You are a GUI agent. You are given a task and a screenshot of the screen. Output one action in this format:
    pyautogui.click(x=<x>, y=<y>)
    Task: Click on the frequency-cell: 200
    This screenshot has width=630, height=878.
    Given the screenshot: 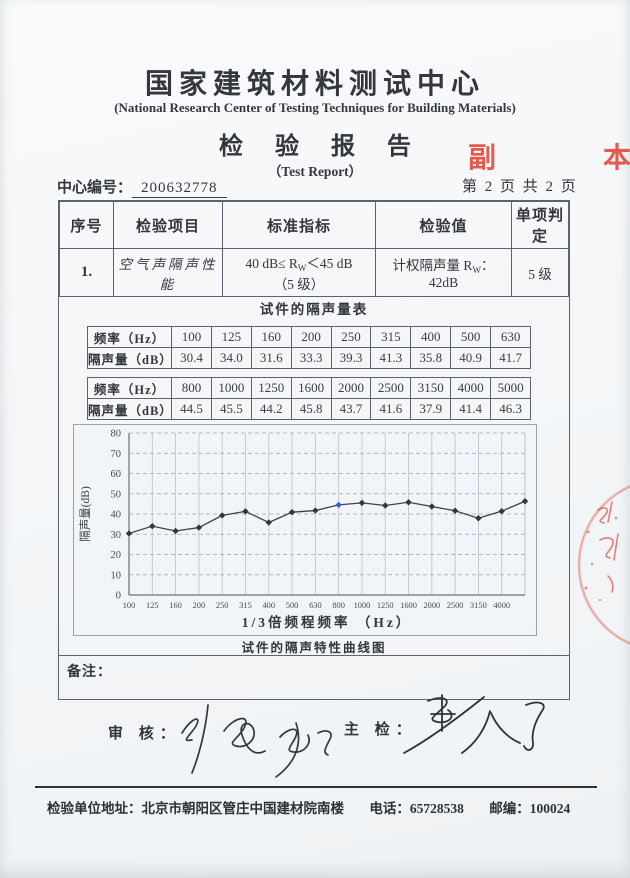 What is the action you would take?
    pyautogui.click(x=311, y=337)
    